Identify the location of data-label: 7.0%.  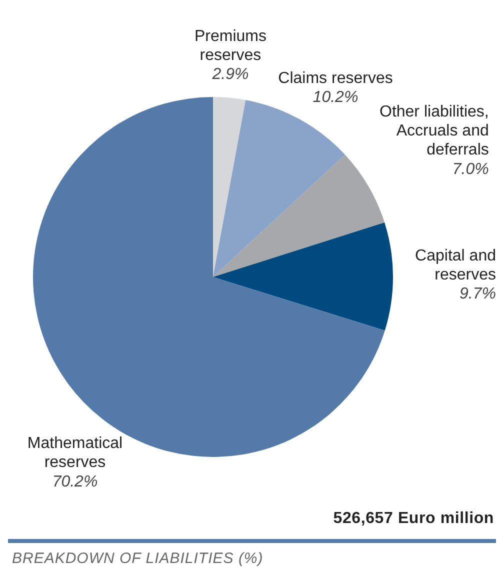
(470, 169).